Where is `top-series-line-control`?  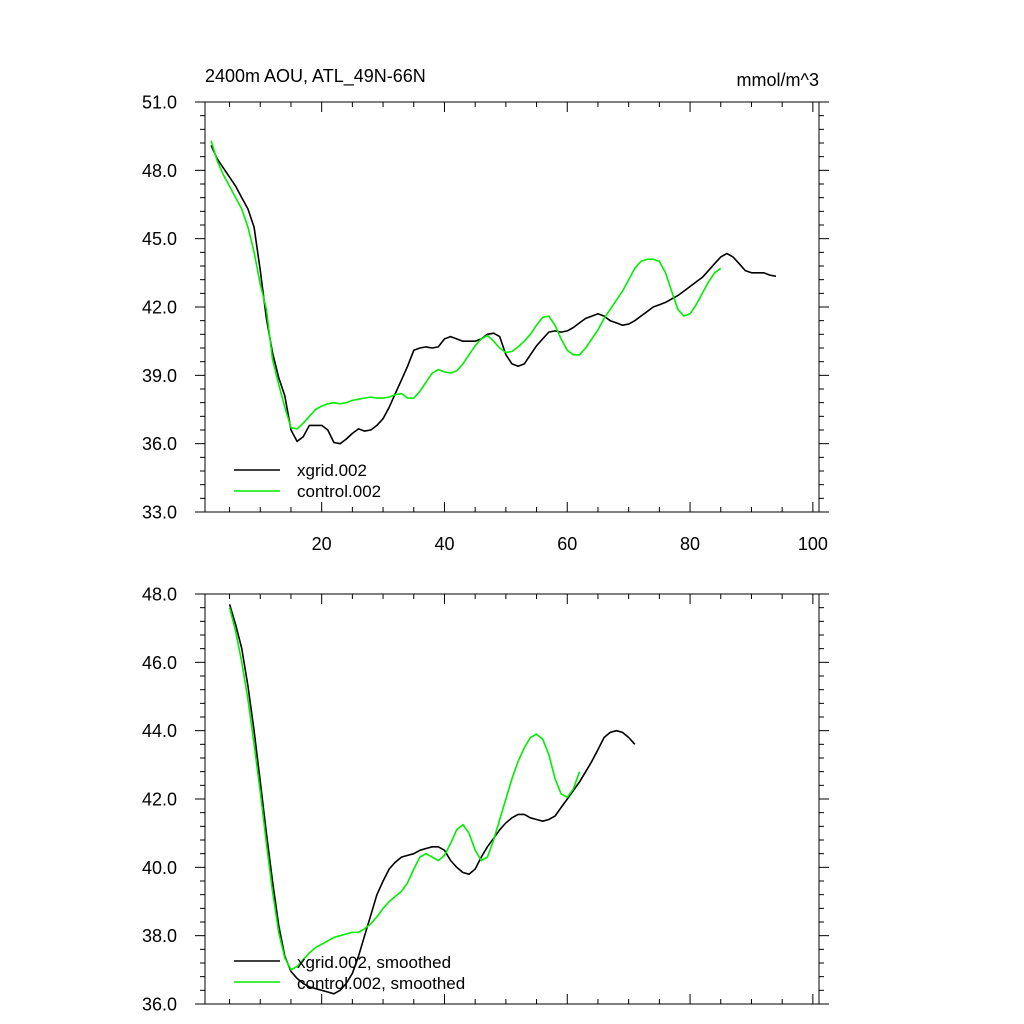
top-series-line-control is located at coordinates (466, 285).